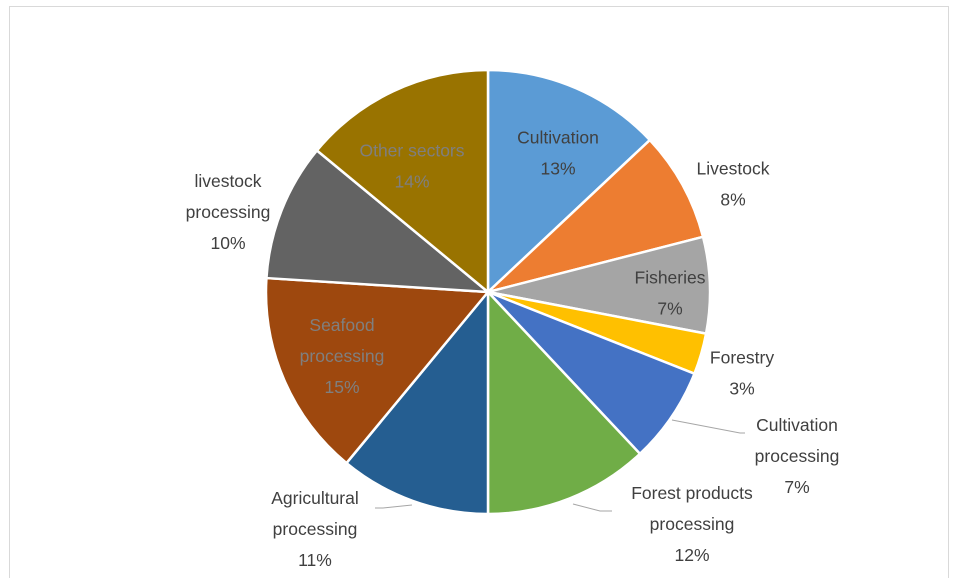  I want to click on pie-slice-forest-products-processing, so click(564, 403).